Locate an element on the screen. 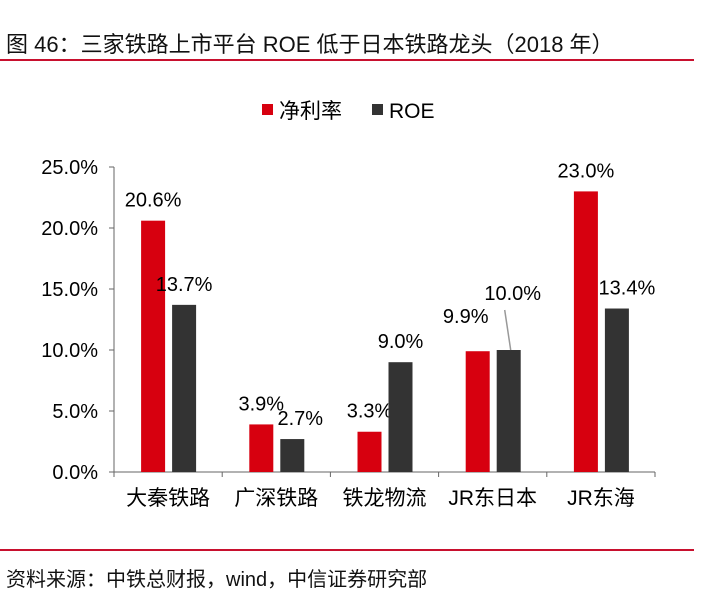 This screenshot has width=702, height=605. source-rule is located at coordinates (347, 550).